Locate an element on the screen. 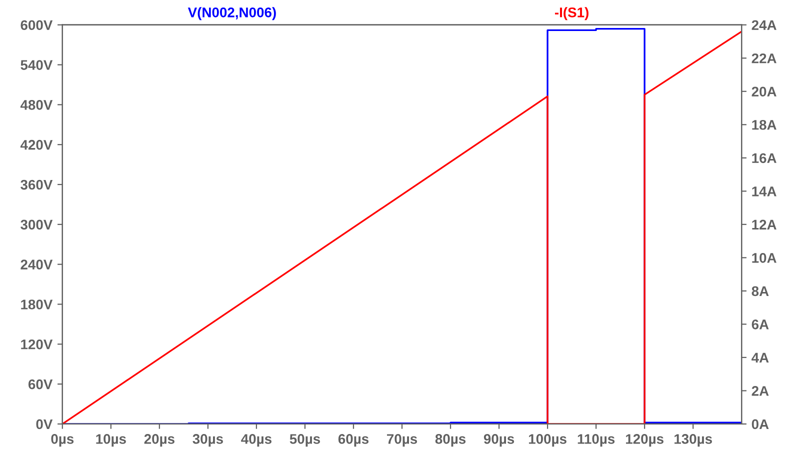  y-tick-label: 0V is located at coordinates (44, 424).